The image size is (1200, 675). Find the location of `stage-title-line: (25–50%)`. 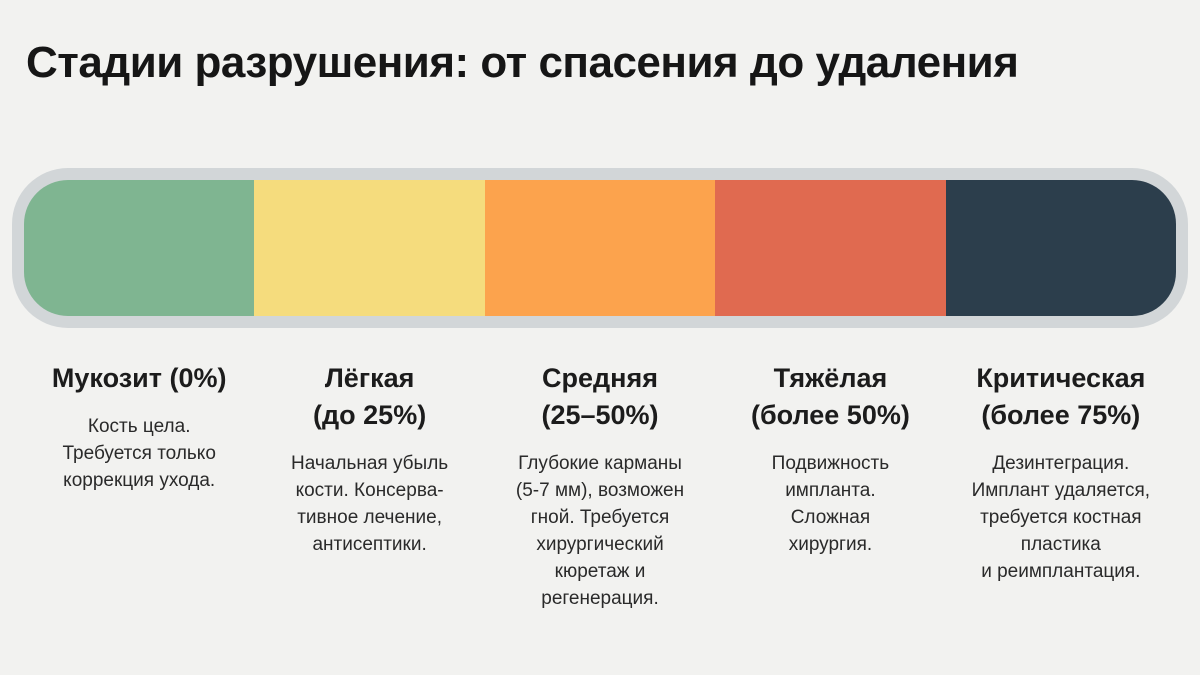

stage-title-line: (25–50%) is located at coordinates (600, 415).